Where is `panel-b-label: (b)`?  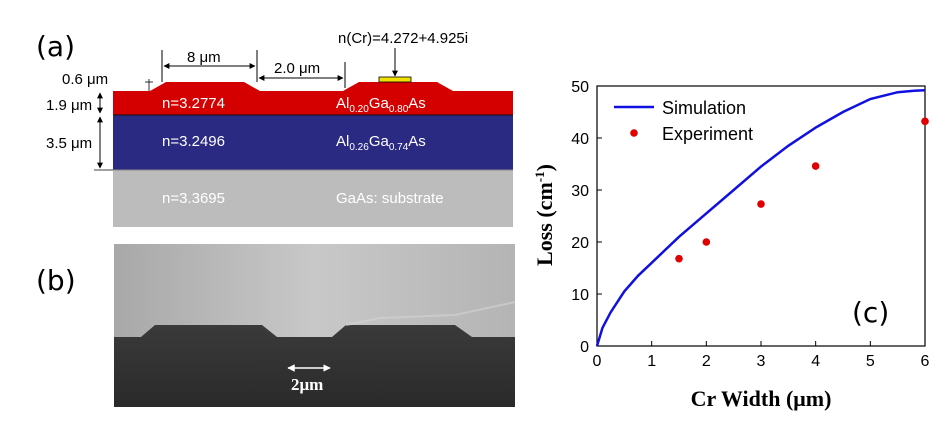 panel-b-label: (b) is located at coordinates (56, 280).